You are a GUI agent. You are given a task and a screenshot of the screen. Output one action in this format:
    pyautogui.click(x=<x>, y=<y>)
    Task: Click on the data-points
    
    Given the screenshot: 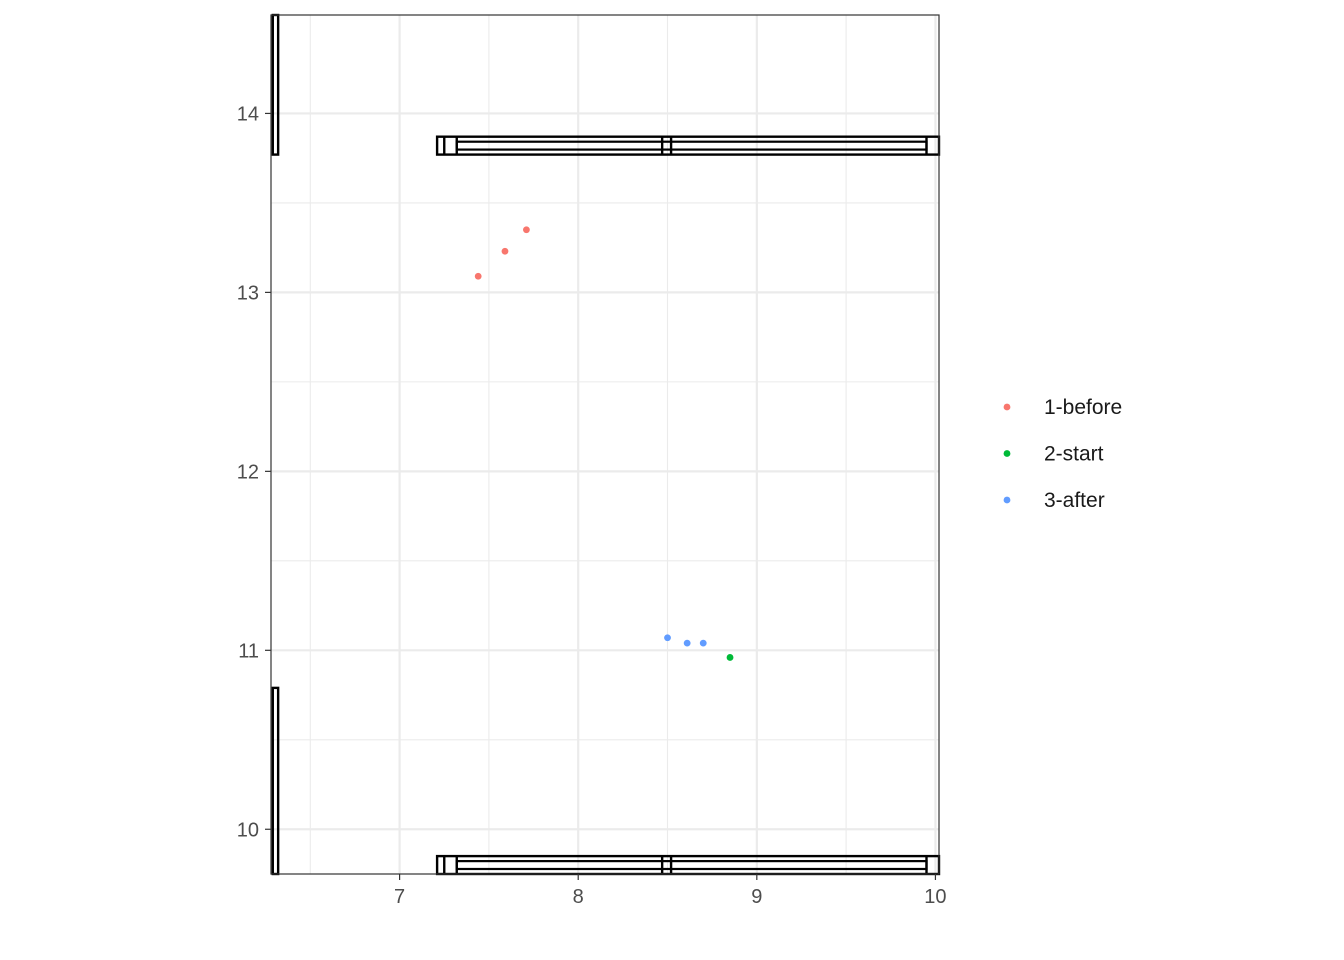 What is the action you would take?
    pyautogui.click(x=604, y=443)
    